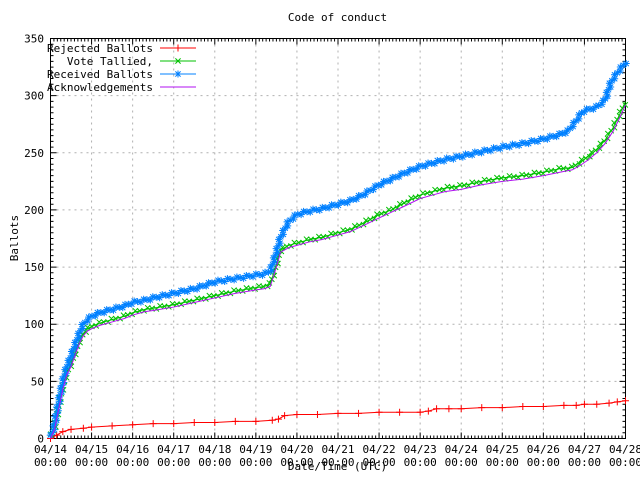 This screenshot has width=640, height=480. Describe the element at coordinates (178, 61) in the screenshot. I see `legend-sample-cross-icon` at that location.